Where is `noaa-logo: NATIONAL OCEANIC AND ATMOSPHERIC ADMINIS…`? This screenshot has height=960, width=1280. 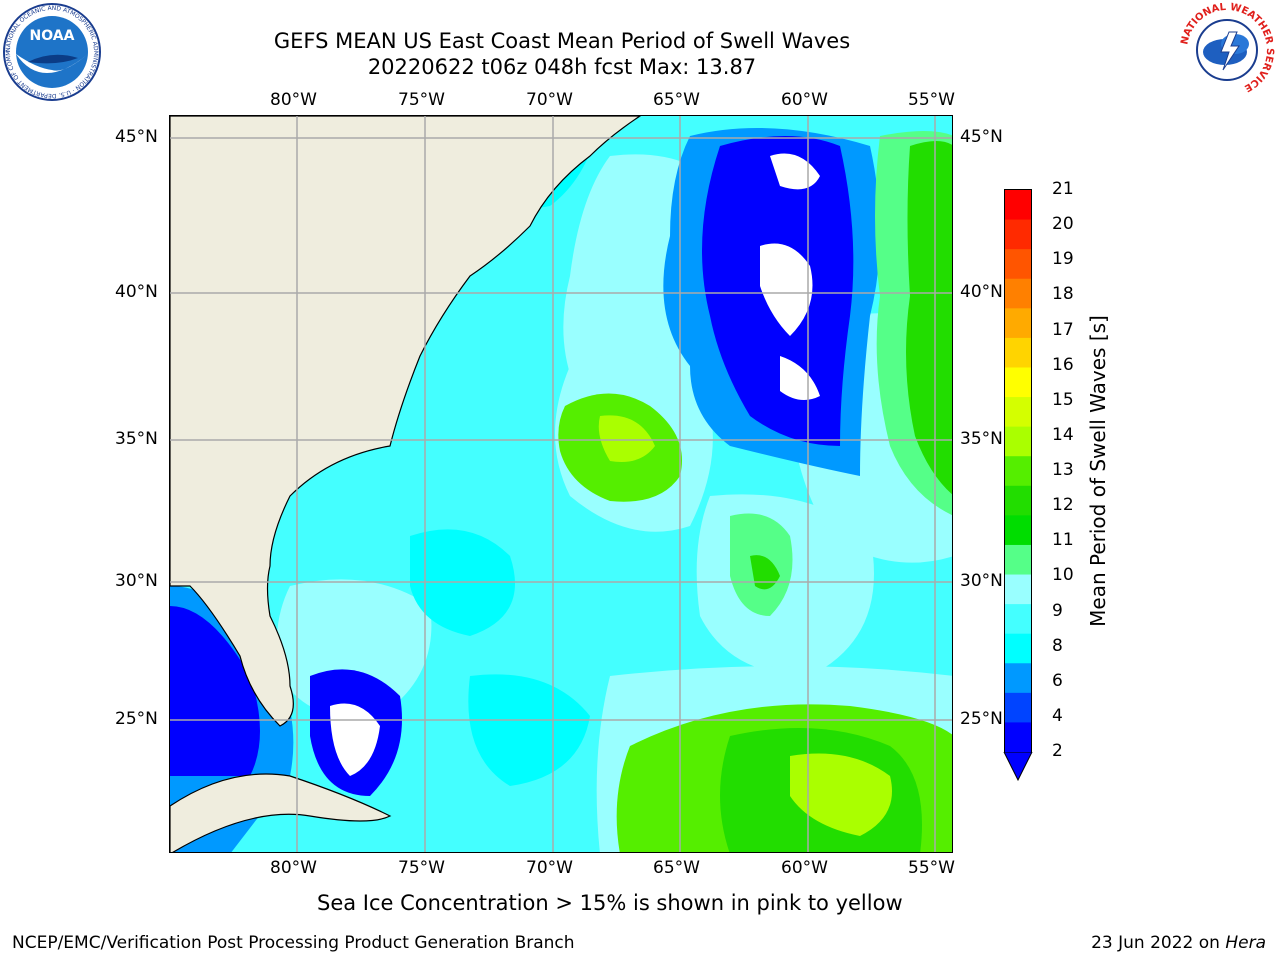
noaa-logo: NATIONAL OCEANIC AND ATMOSPHERIC ADMINIS… is located at coordinates (51, 51).